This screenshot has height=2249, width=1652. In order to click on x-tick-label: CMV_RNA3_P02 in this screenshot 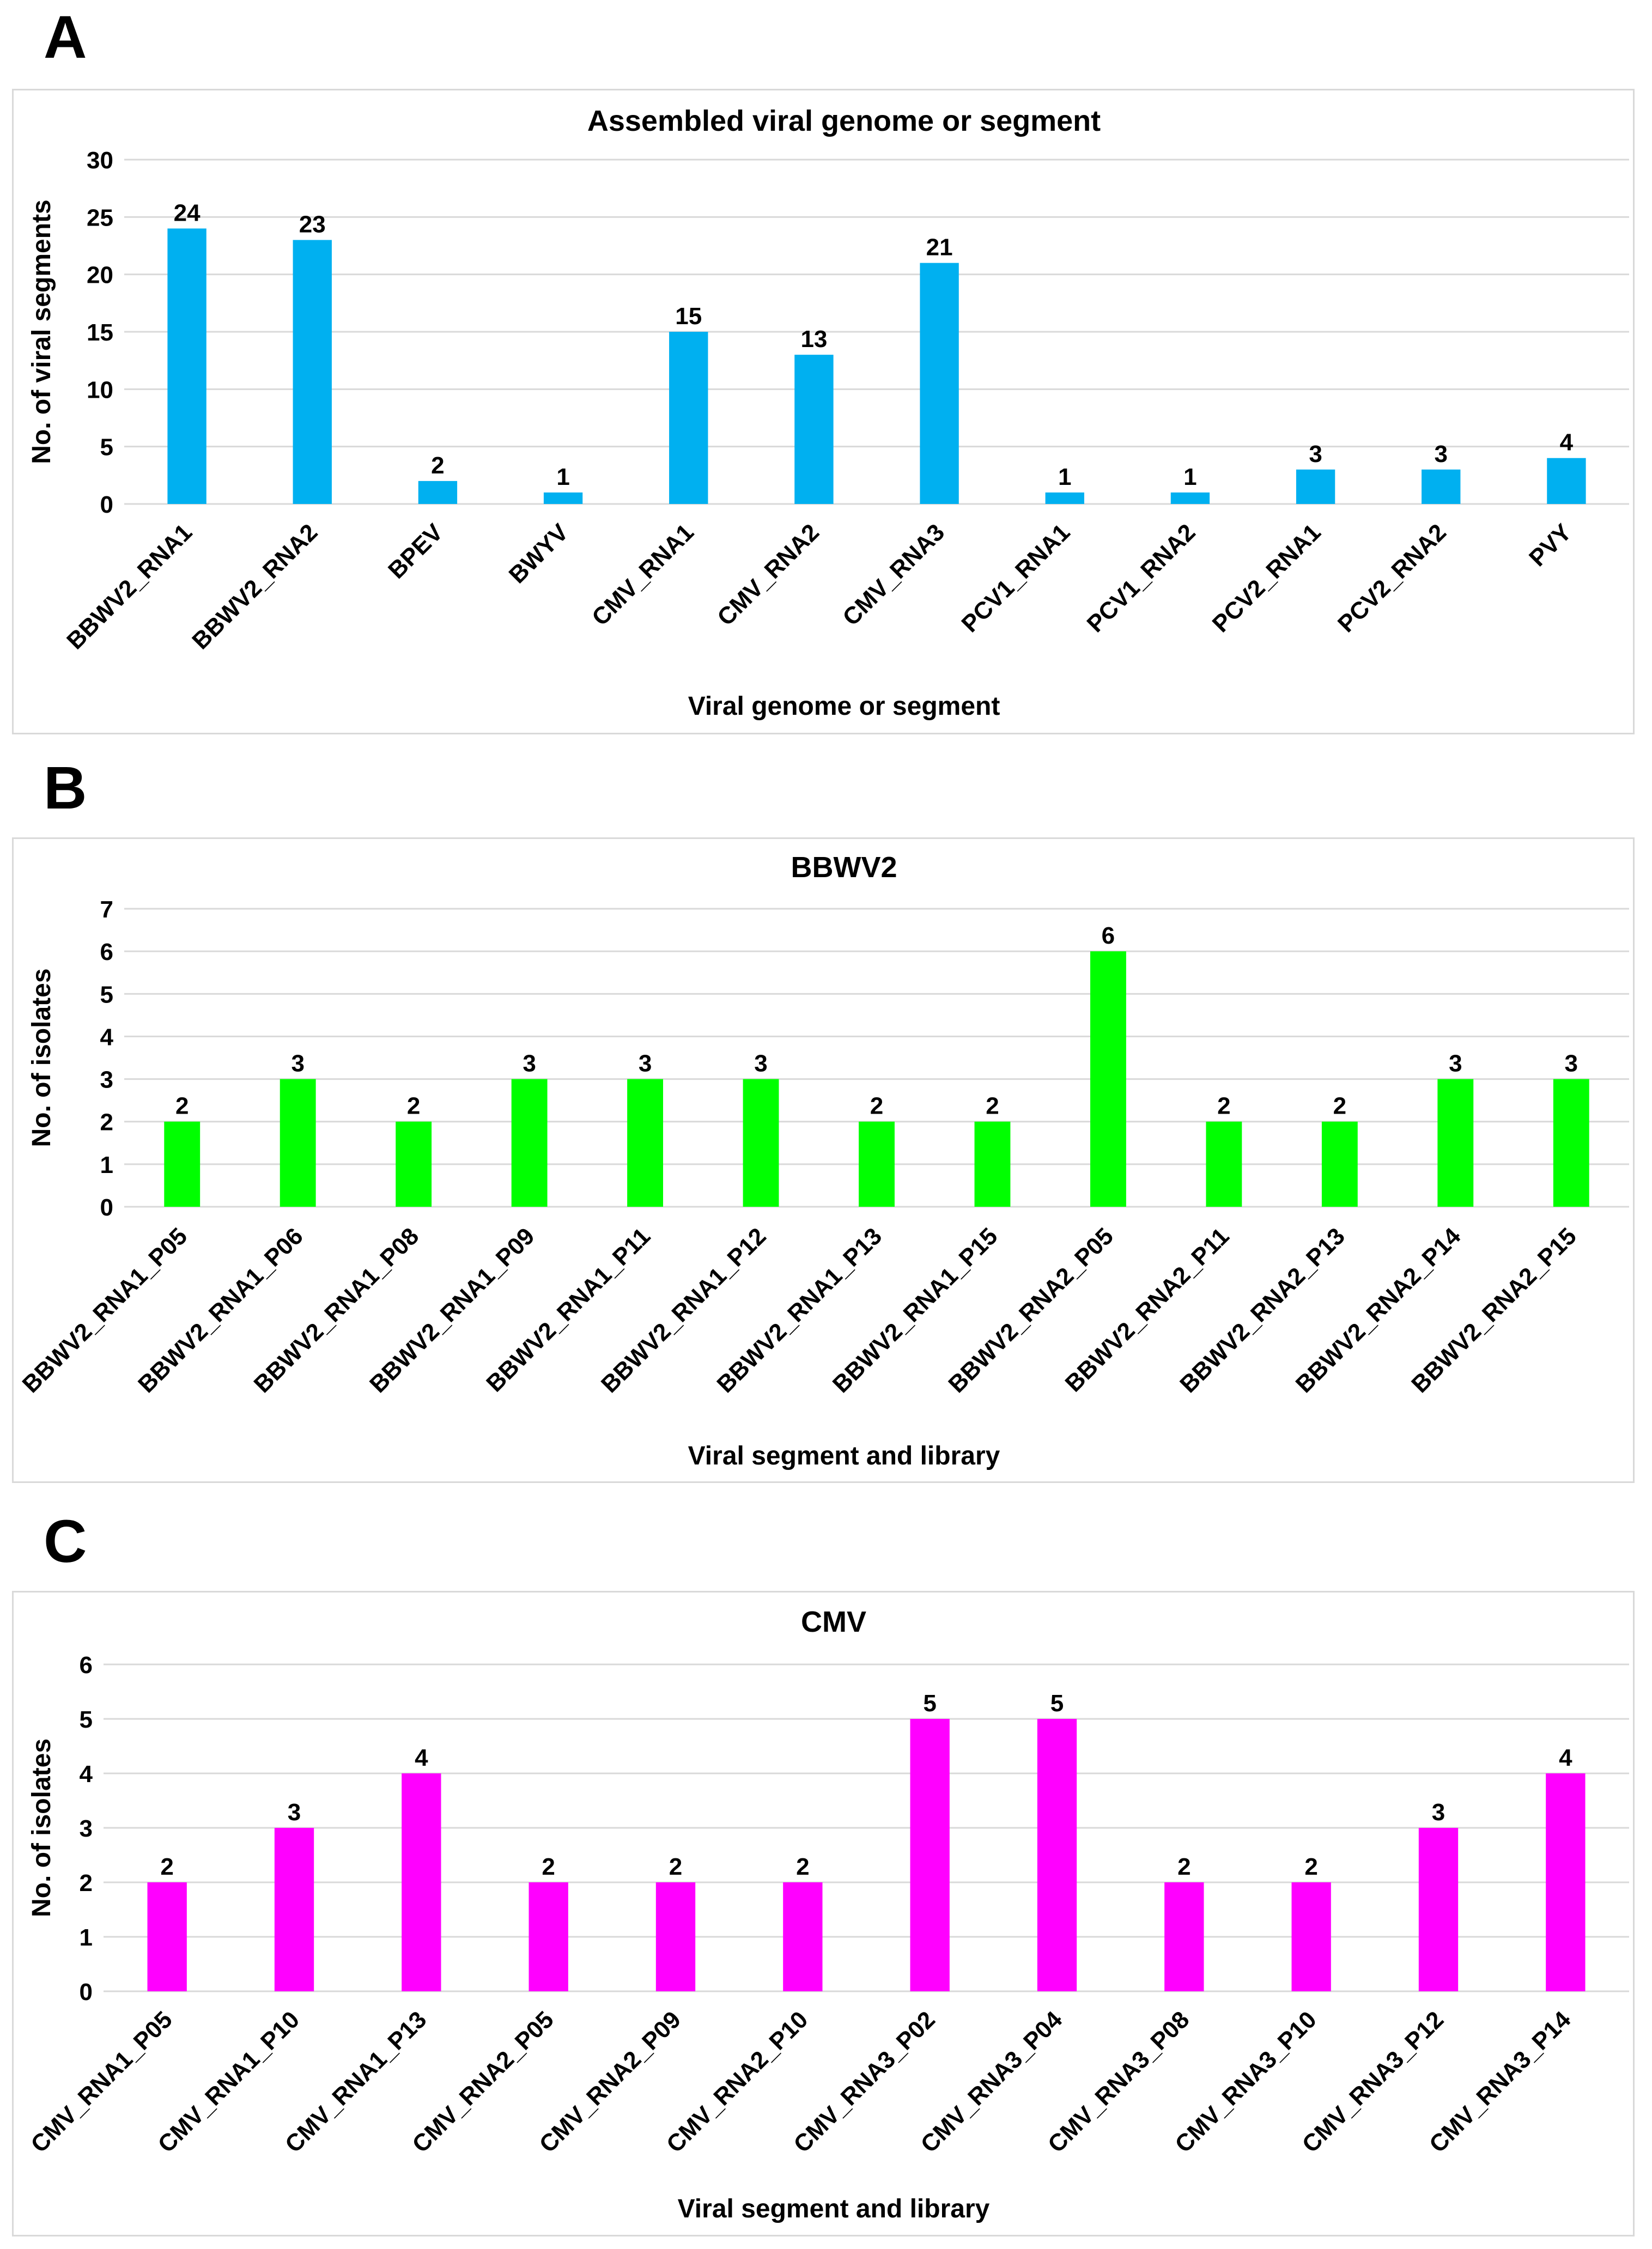, I will do `click(864, 2081)`.